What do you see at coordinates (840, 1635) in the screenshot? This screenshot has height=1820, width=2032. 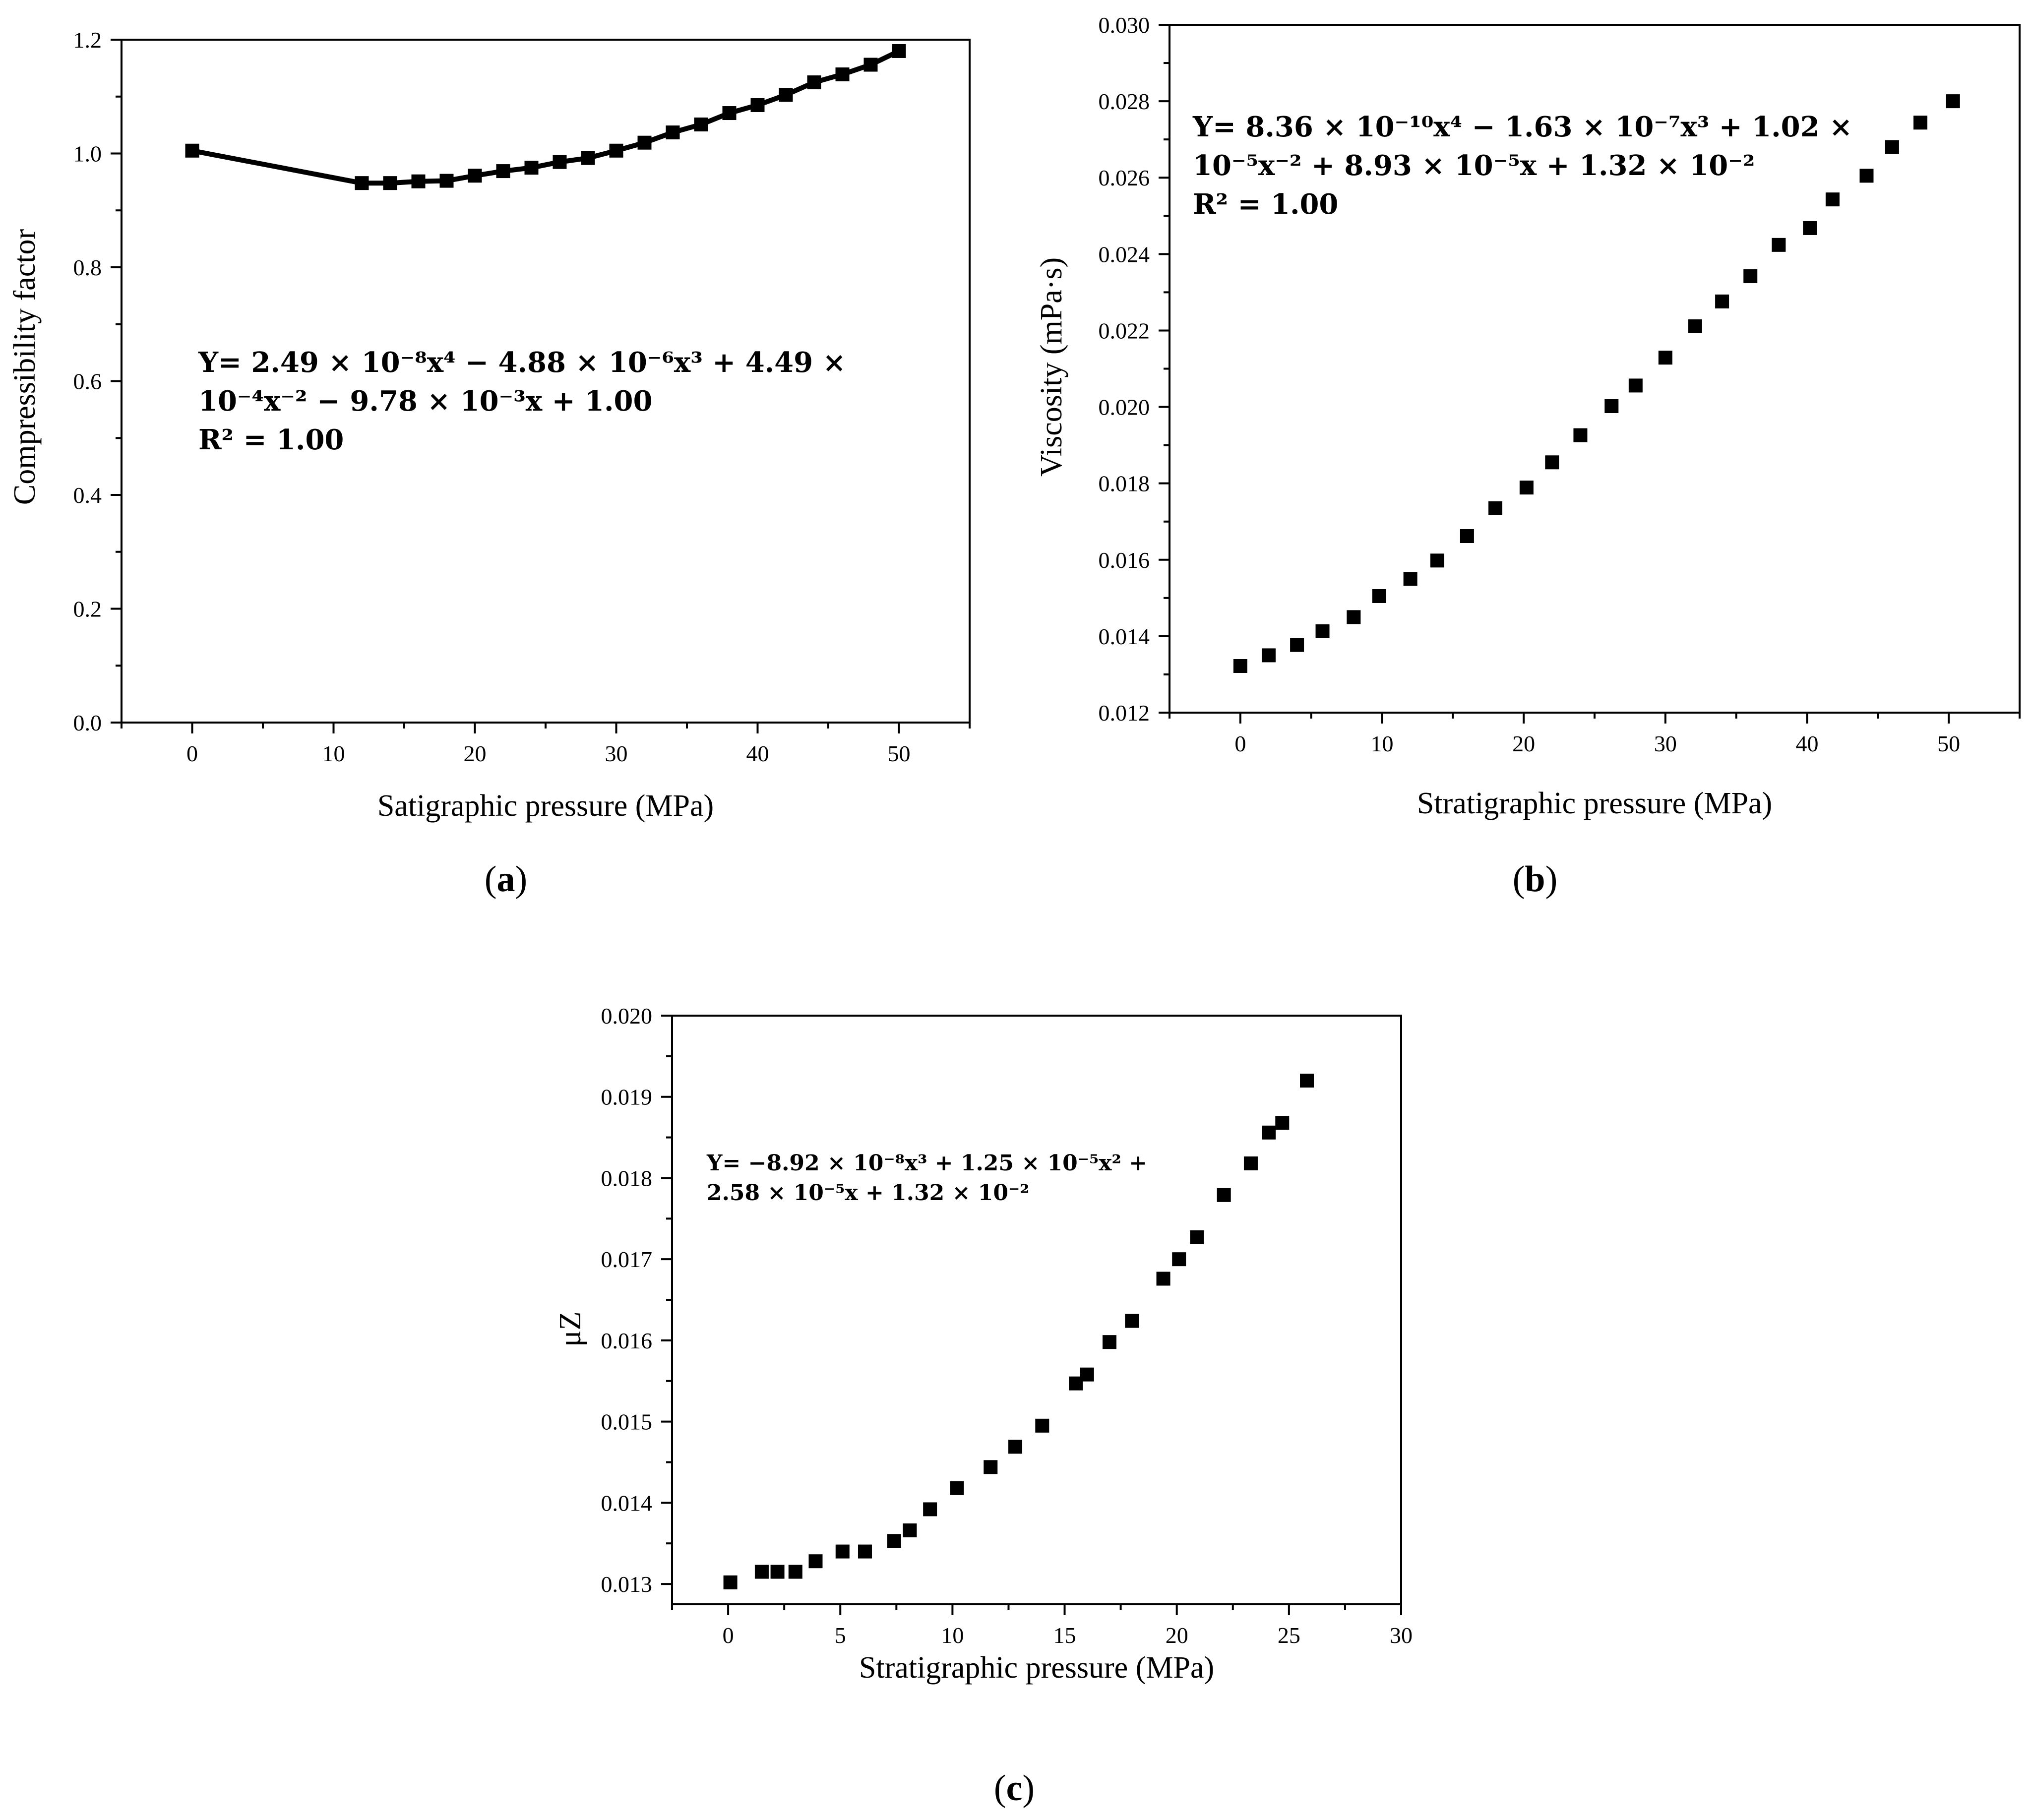 I see `x-tick-label: 5` at bounding box center [840, 1635].